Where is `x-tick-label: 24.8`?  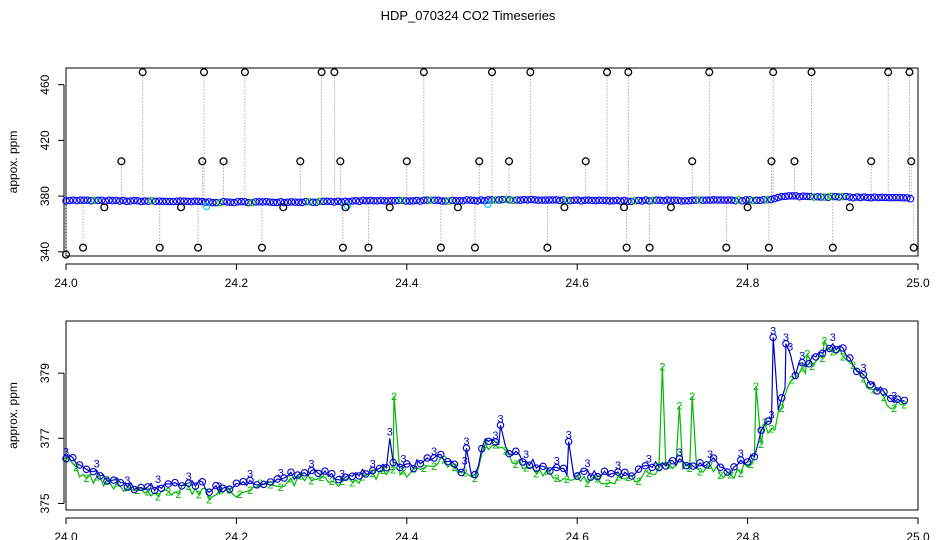 x-tick-label: 24.8 is located at coordinates (748, 283).